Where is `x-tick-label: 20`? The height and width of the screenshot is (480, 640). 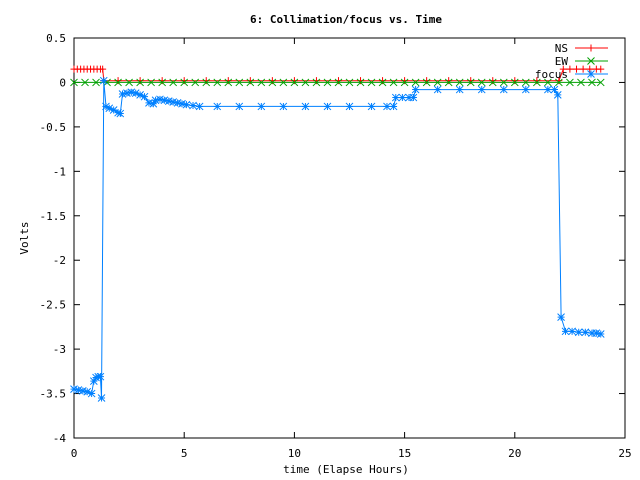
x-tick-label: 20 is located at coordinates (514, 453).